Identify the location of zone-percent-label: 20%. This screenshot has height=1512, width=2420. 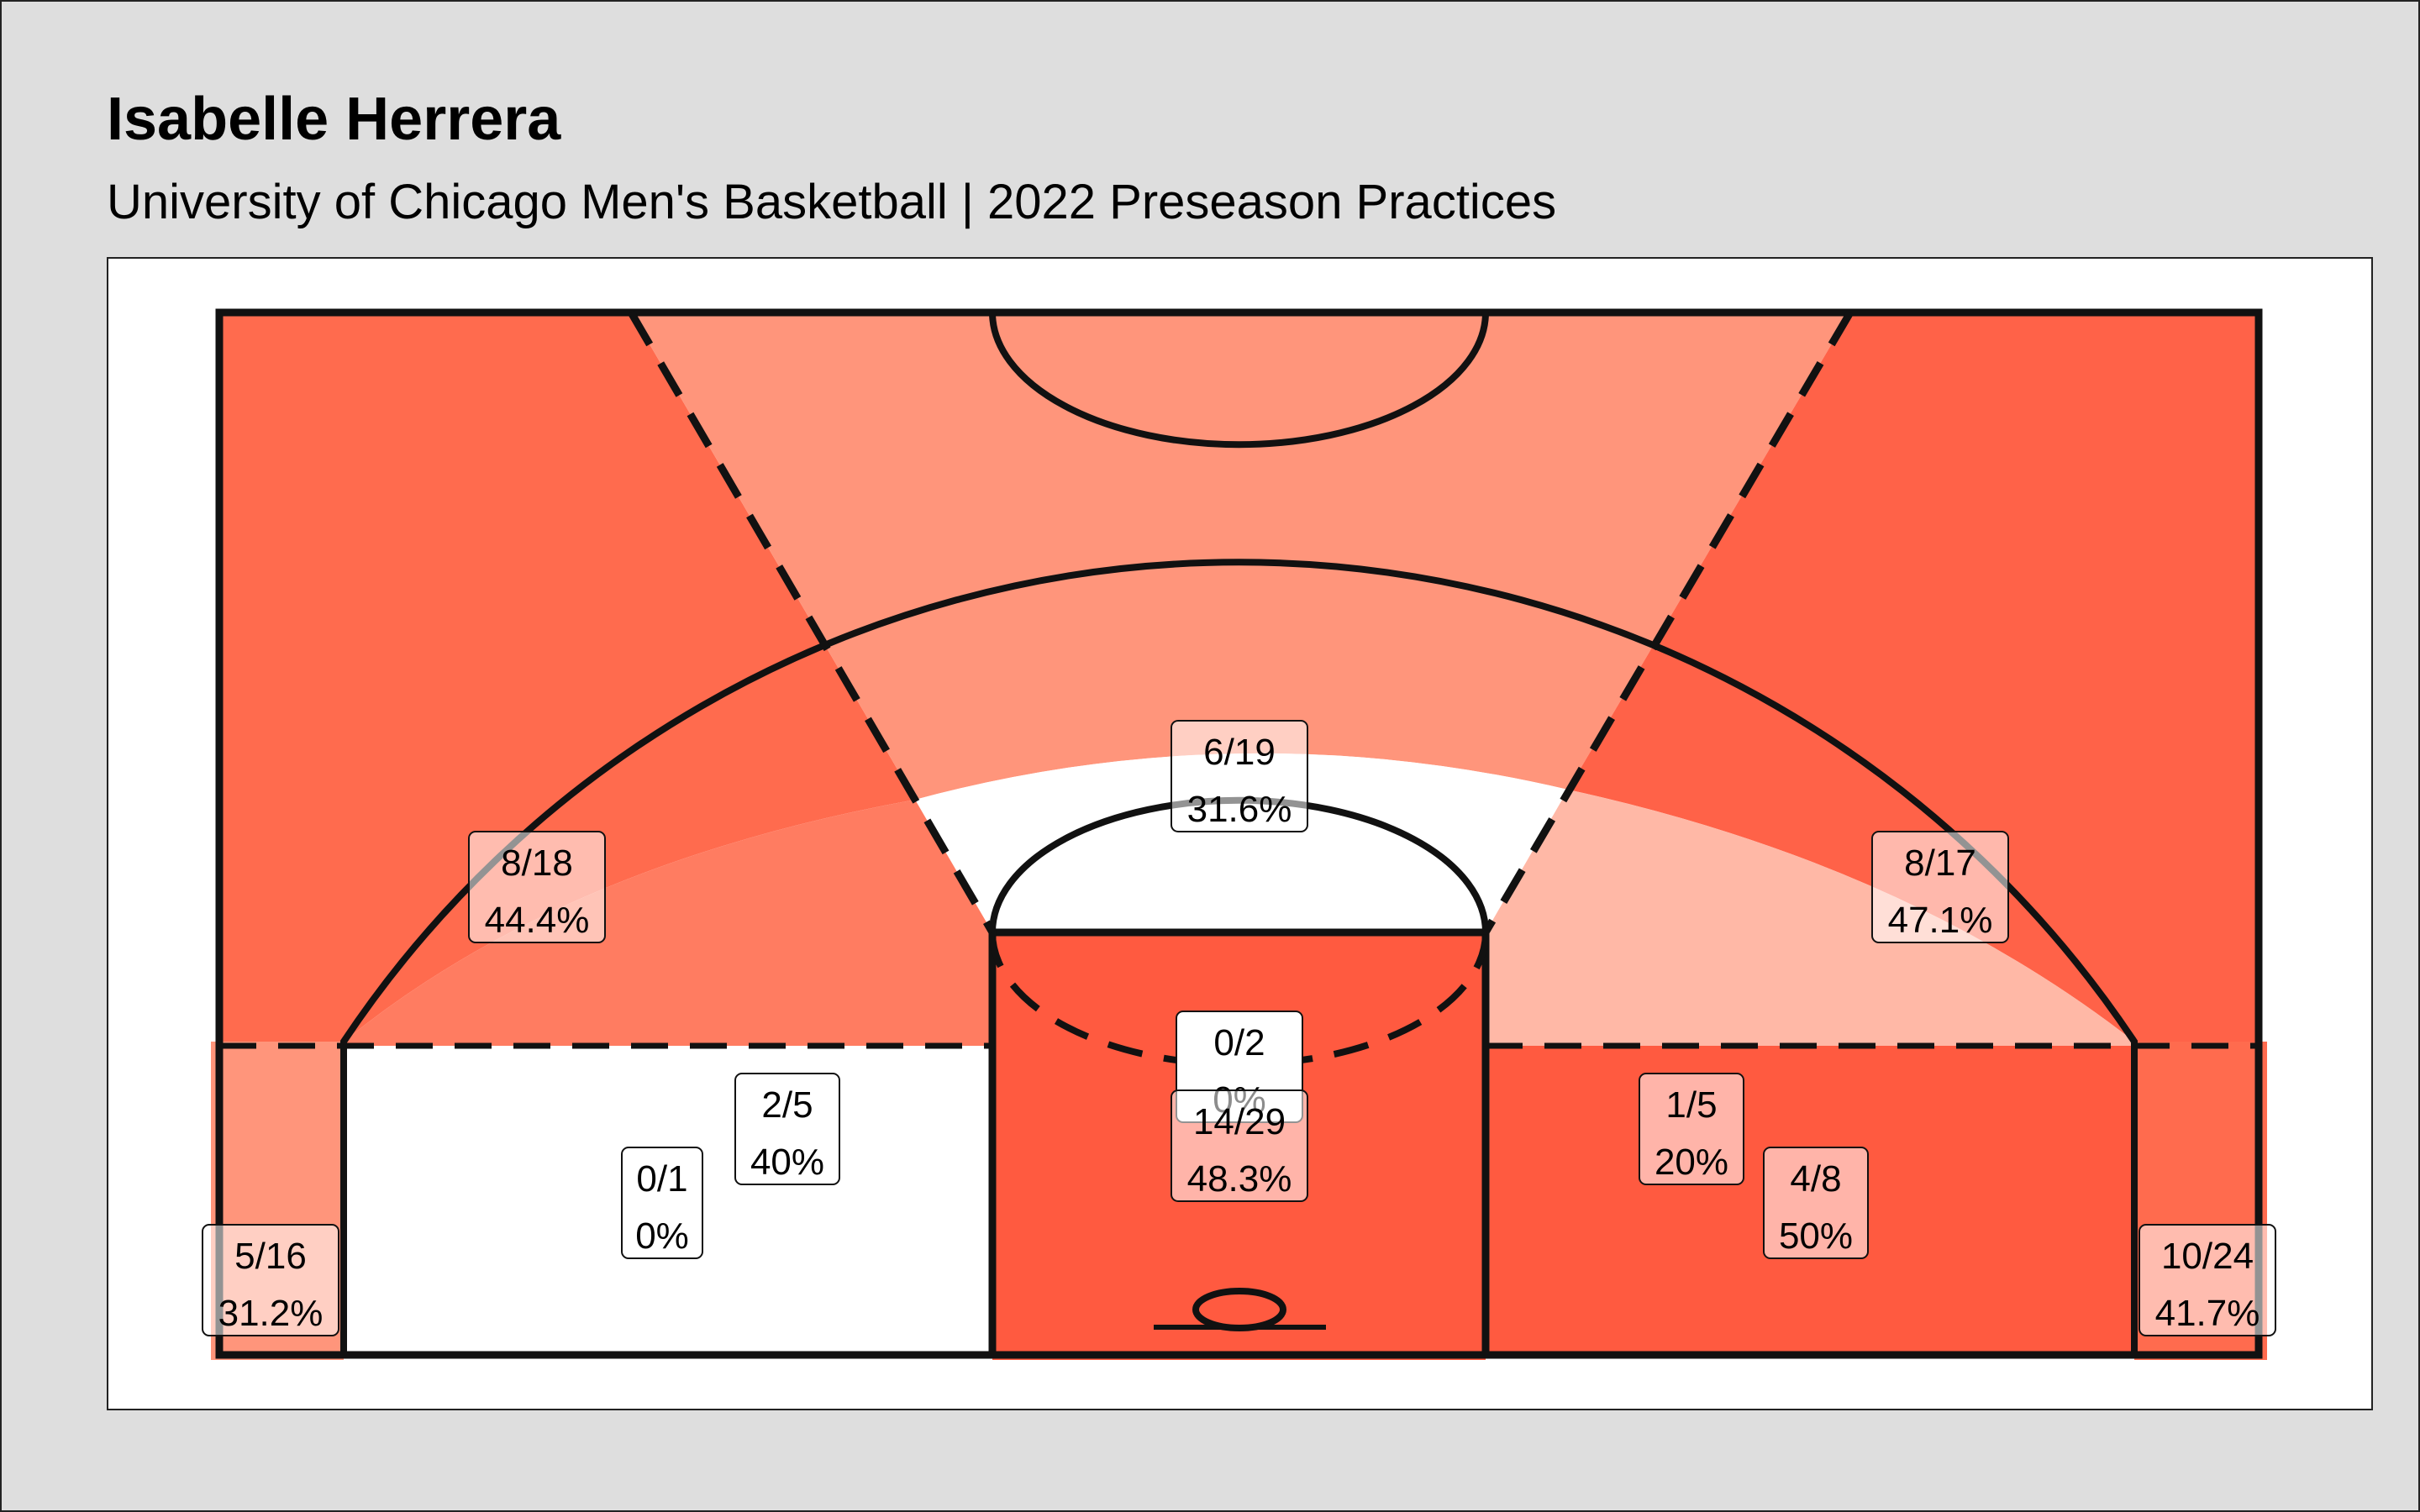
(1691, 1162).